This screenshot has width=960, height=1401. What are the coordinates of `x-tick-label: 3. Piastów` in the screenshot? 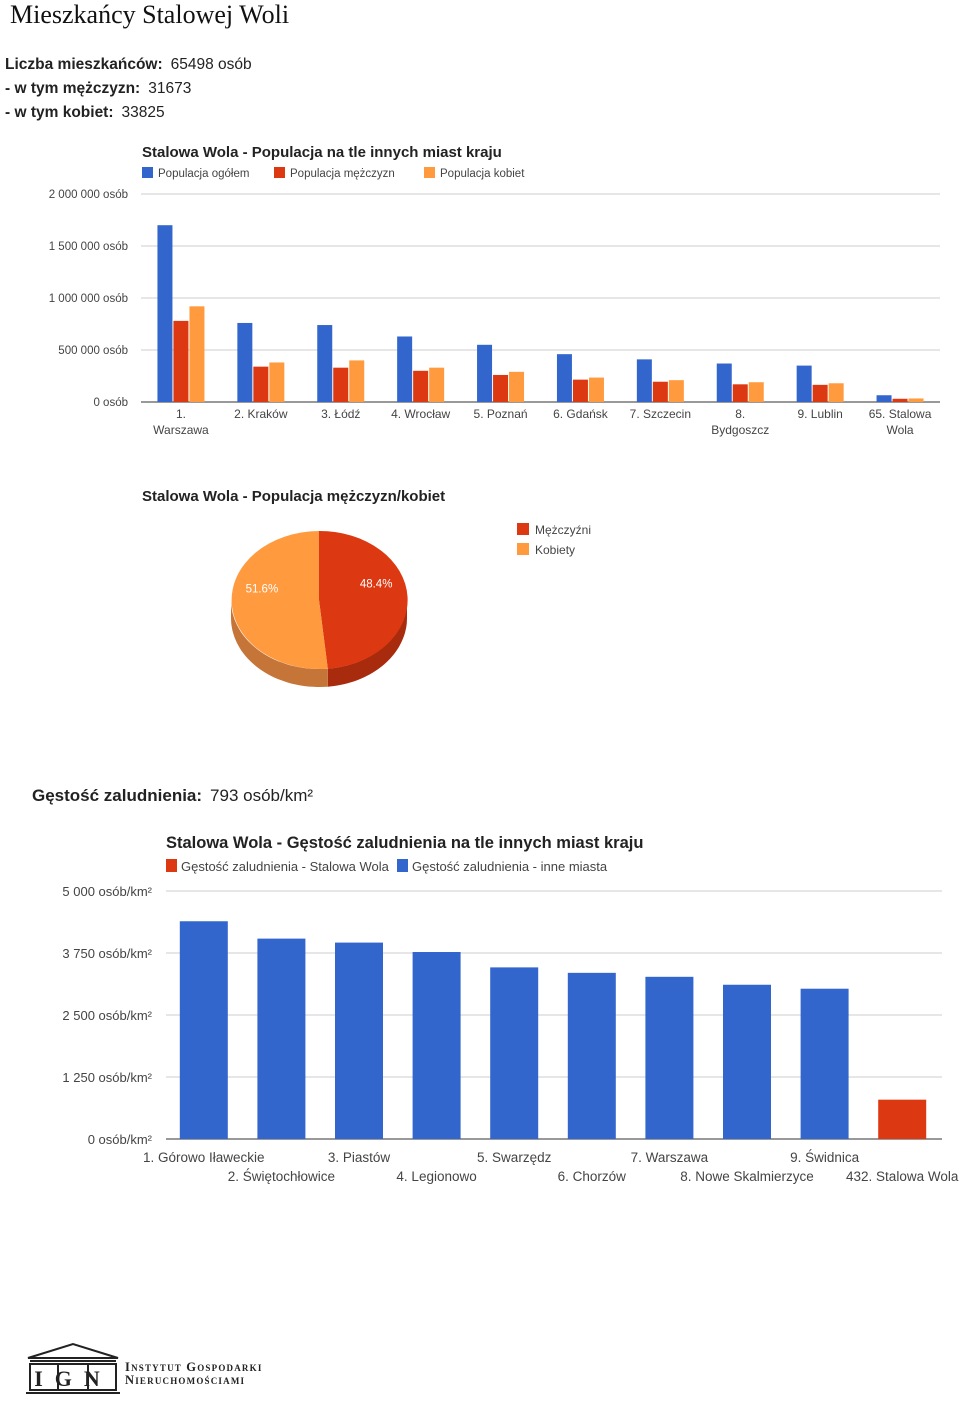 It's located at (359, 1157).